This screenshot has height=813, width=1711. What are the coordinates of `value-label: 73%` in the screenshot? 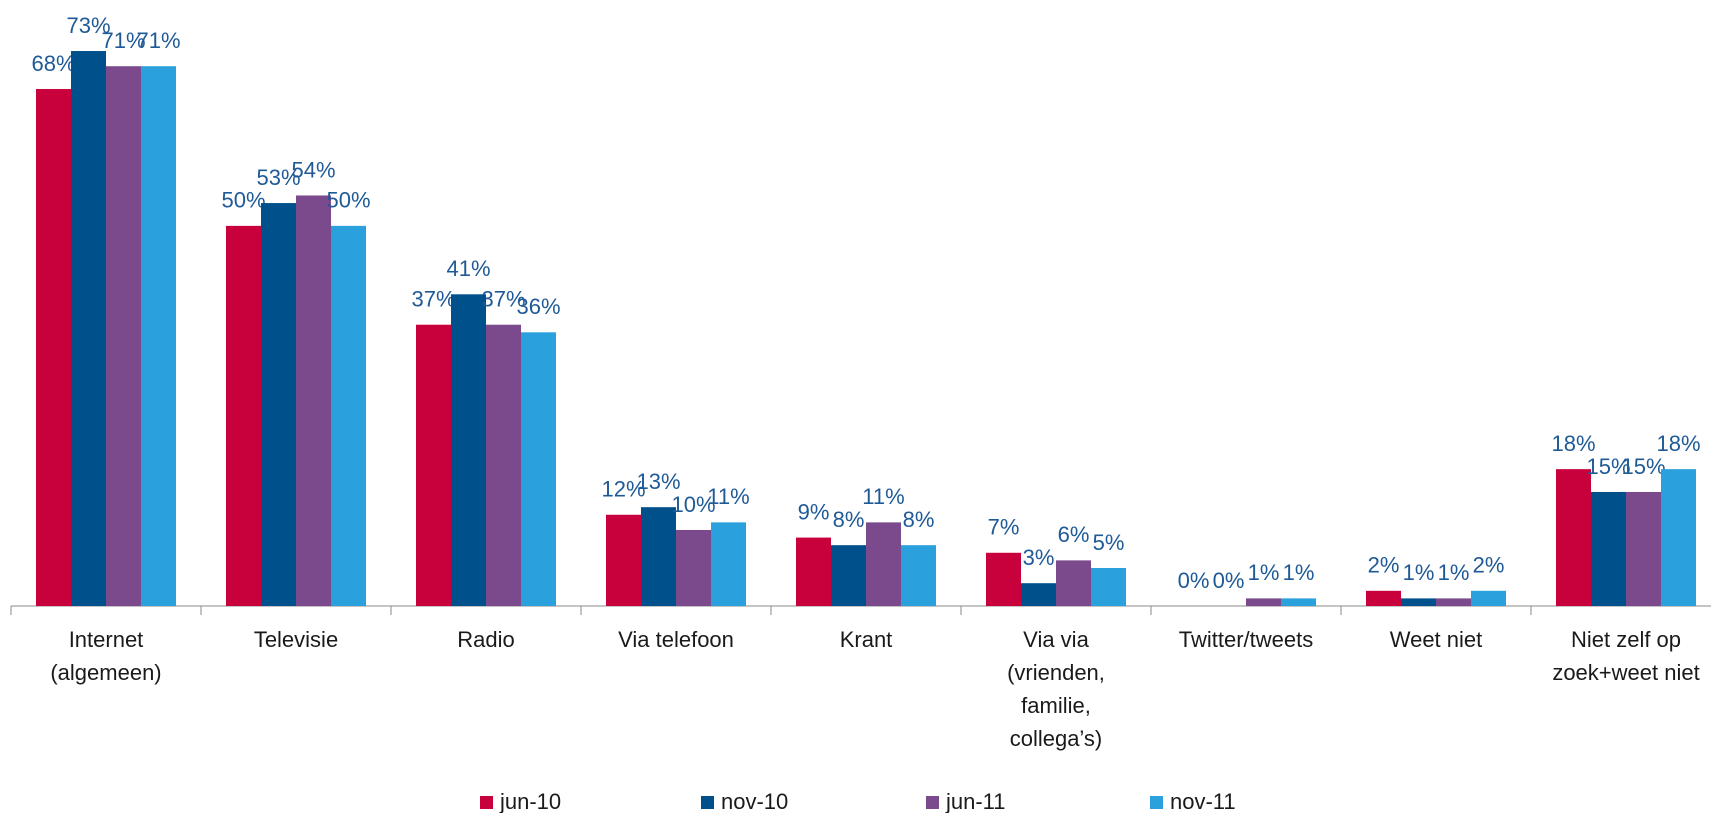 It's located at (88, 25).